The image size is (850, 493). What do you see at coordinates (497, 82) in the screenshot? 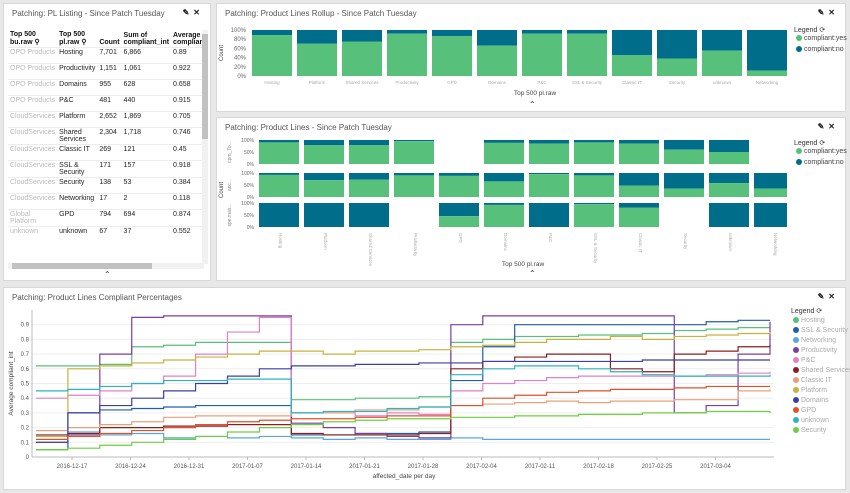
I see `x-tick-label: Domains` at bounding box center [497, 82].